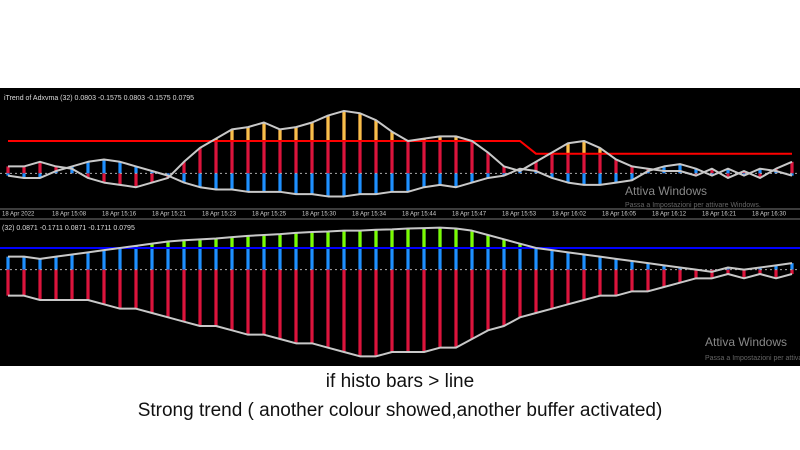 This screenshot has height=450, width=800. I want to click on watermark-title: Attiva Windows, so click(666, 191).